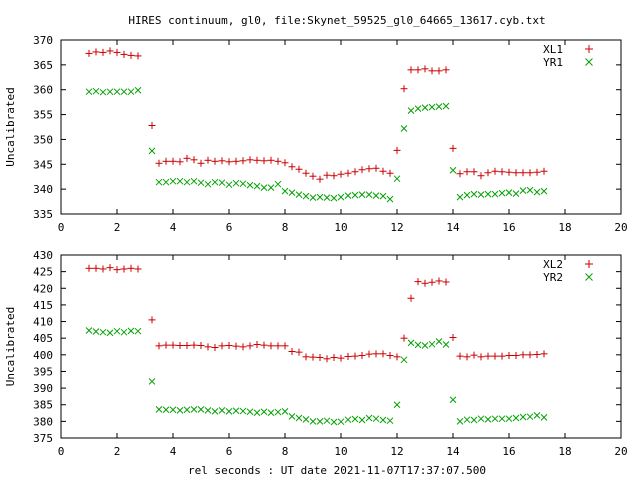 Image resolution: width=640 pixels, height=480 pixels. I want to click on y-tick-label: 340, so click(43, 189).